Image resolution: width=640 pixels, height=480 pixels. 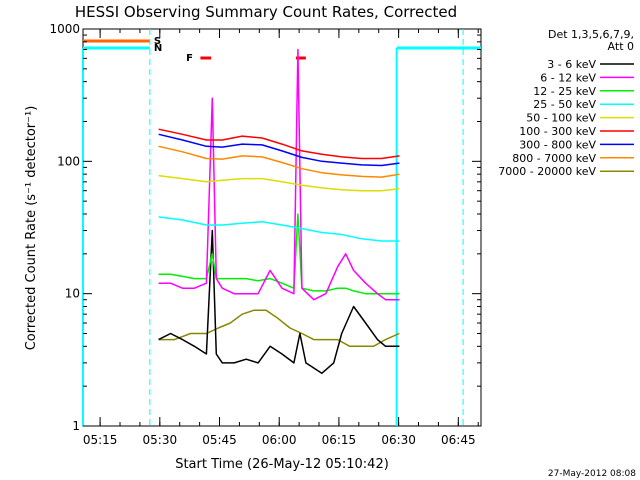 What do you see at coordinates (554, 158) in the screenshot?
I see `legend-entry-label: 800 - 7000 keV` at bounding box center [554, 158].